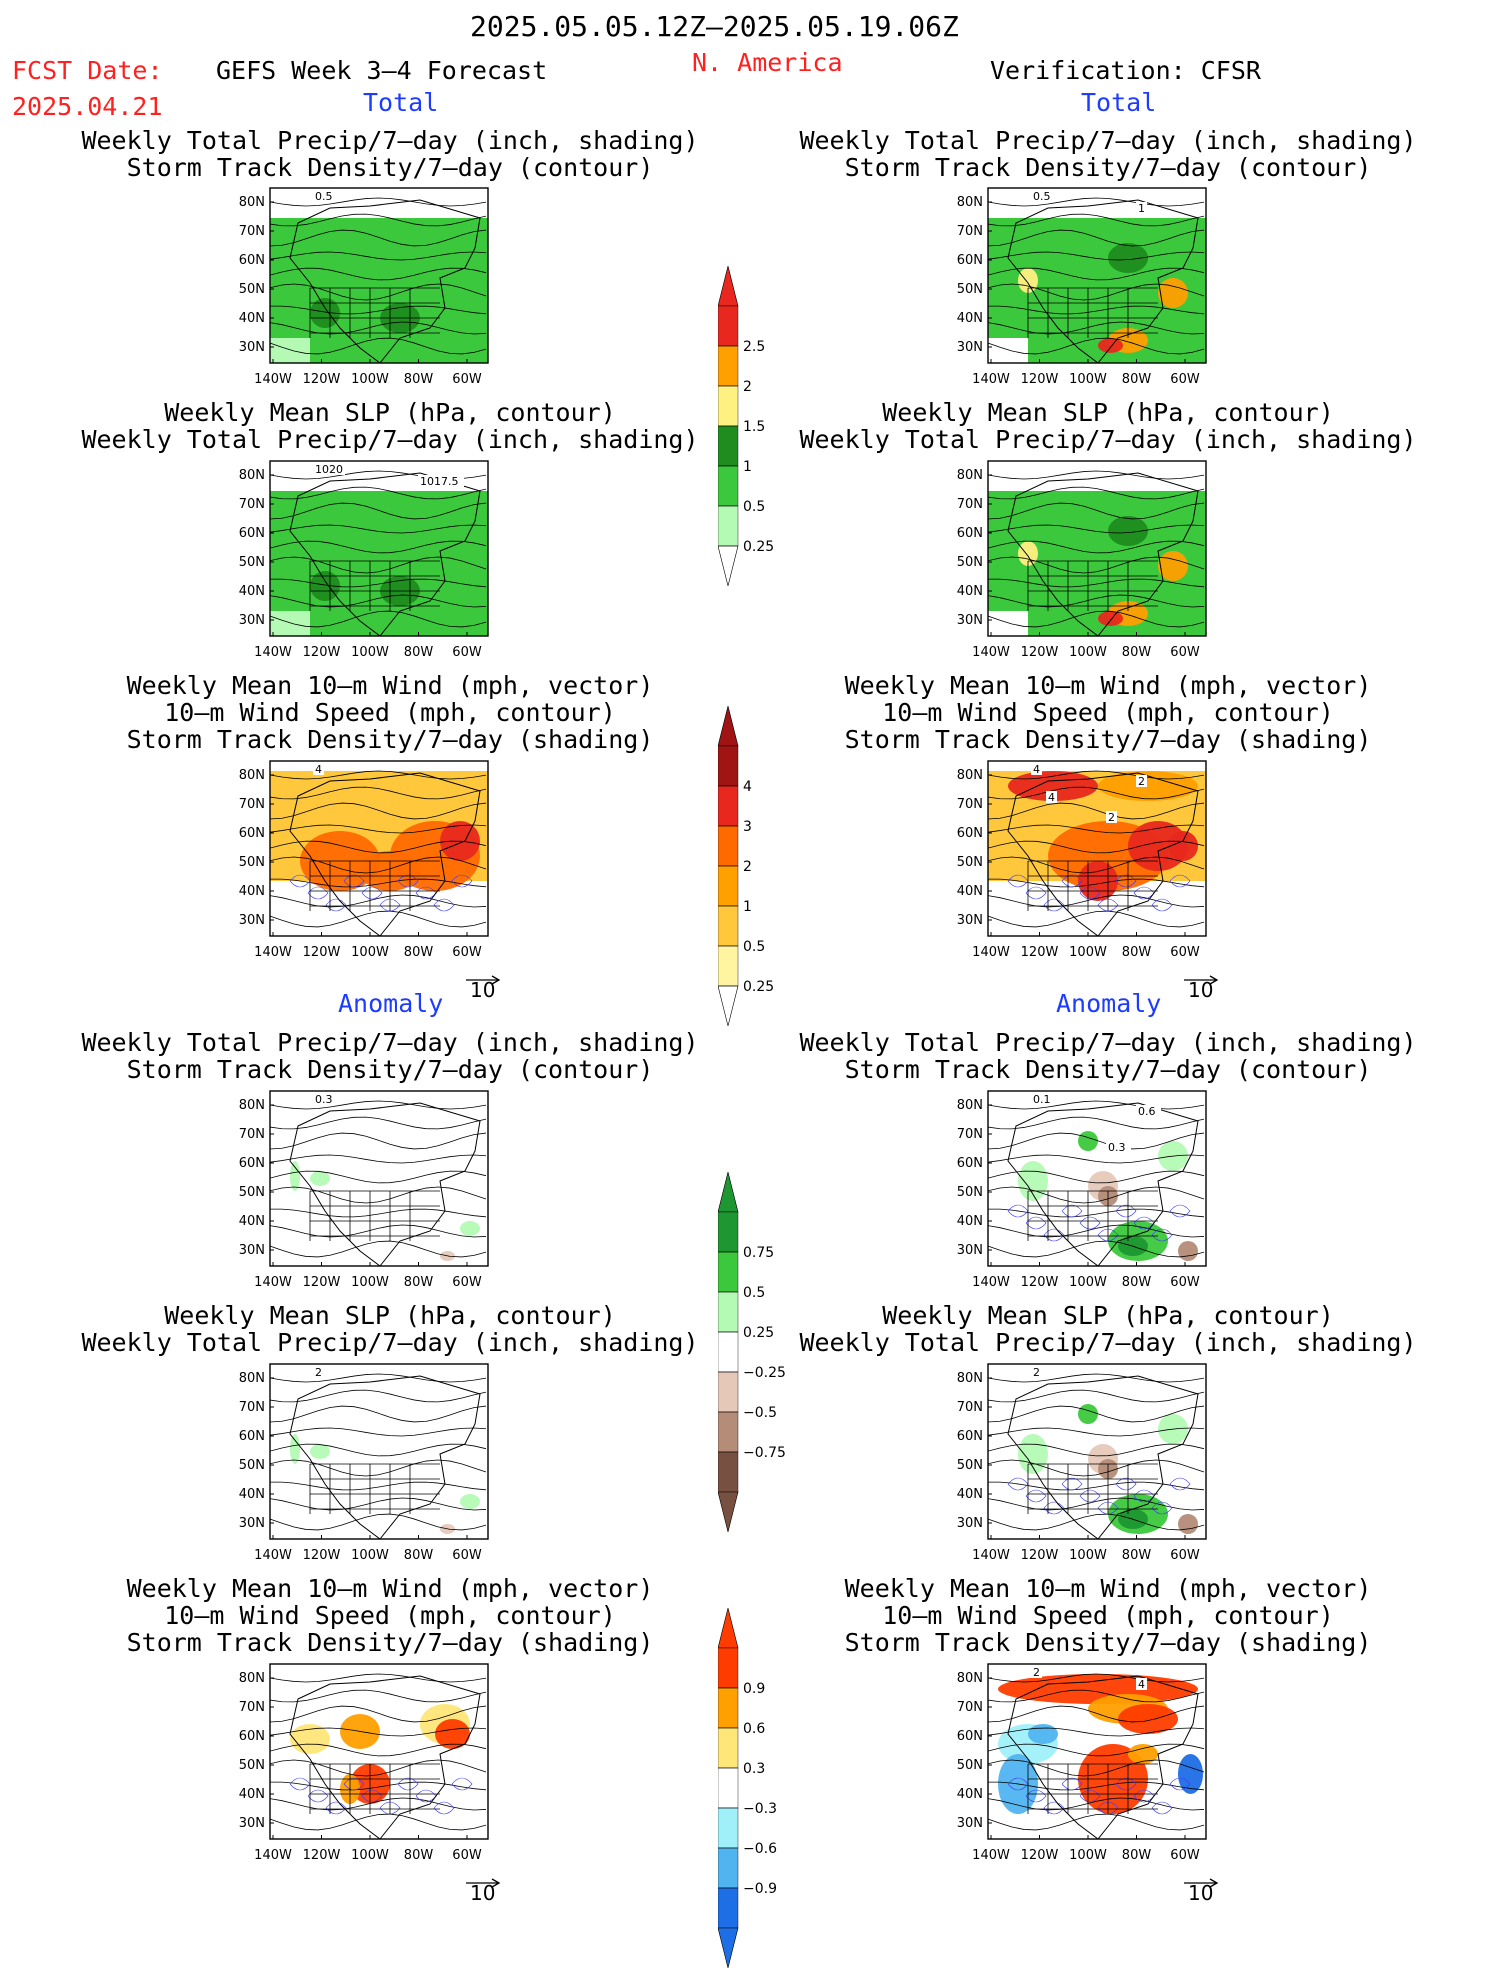  I want to click on contour-label: 0.1, so click(1042, 1099).